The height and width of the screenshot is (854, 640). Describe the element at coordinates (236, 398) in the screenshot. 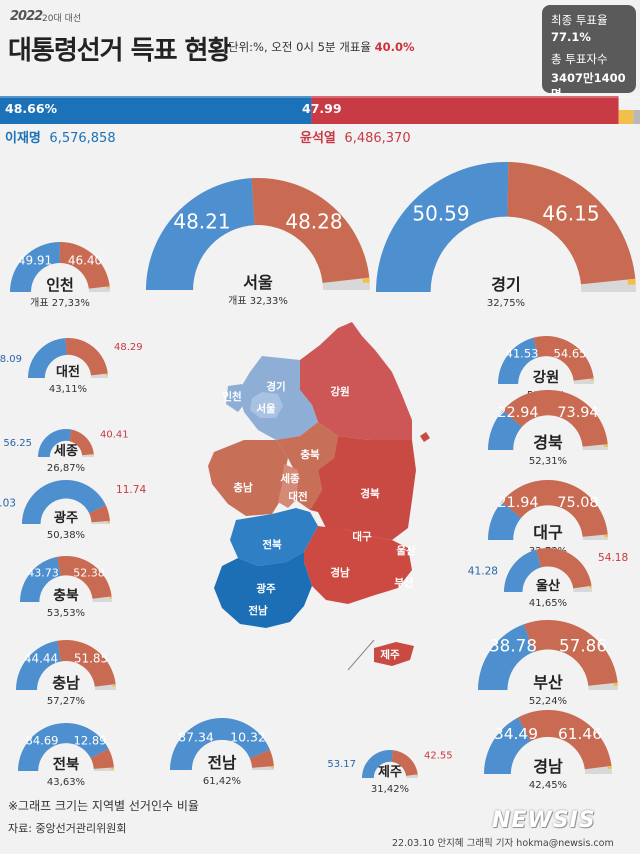

I see `map-region-incheon` at that location.